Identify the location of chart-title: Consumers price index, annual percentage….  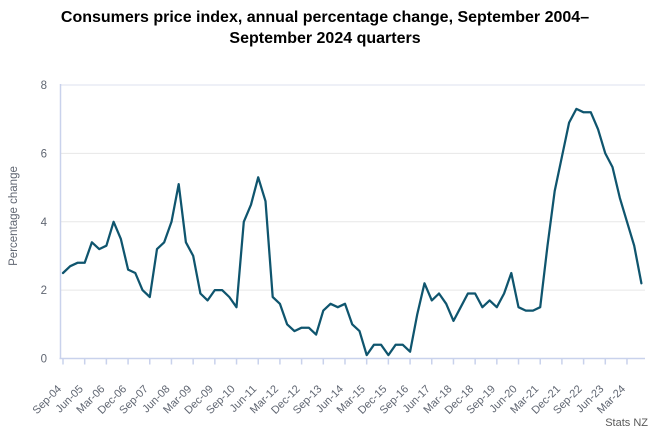
(325, 28).